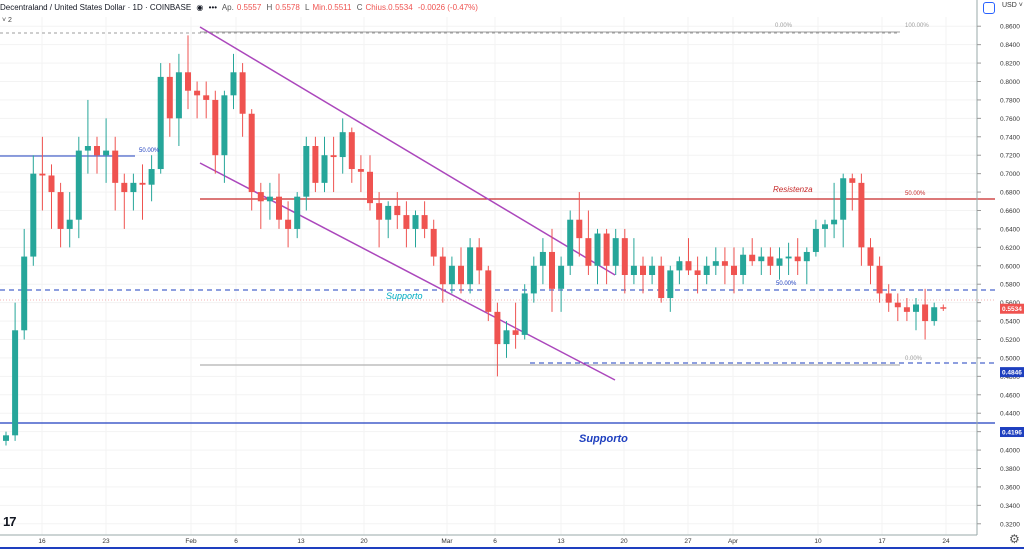  Describe the element at coordinates (213, 7) in the screenshot. I see `more-icon: •••` at that location.